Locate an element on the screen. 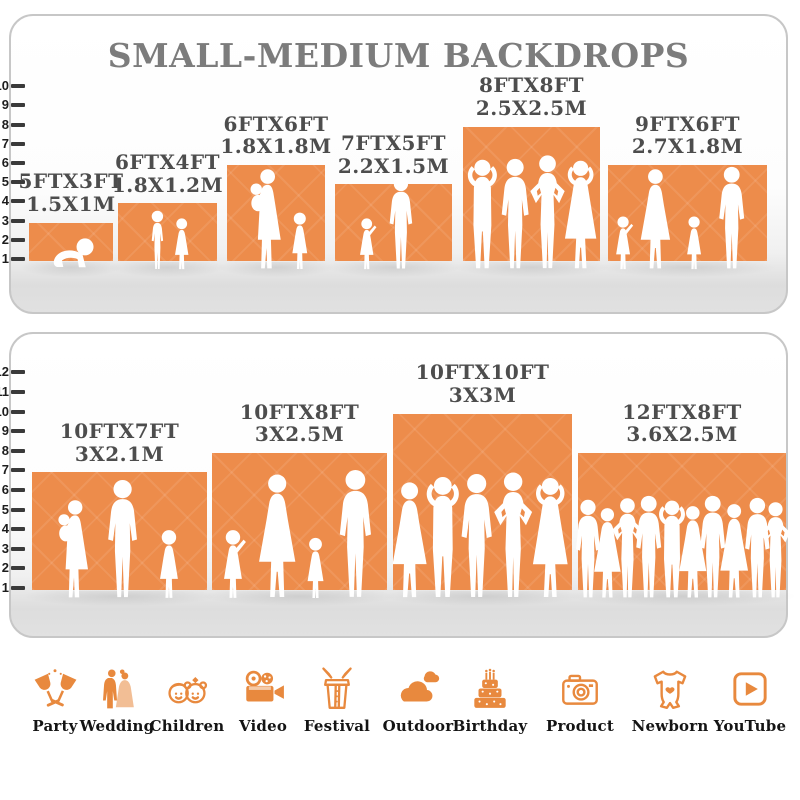 The image size is (800, 800). backdrop-size-label: 12FTX8FT 3.6X2.5M is located at coordinates (681, 423).